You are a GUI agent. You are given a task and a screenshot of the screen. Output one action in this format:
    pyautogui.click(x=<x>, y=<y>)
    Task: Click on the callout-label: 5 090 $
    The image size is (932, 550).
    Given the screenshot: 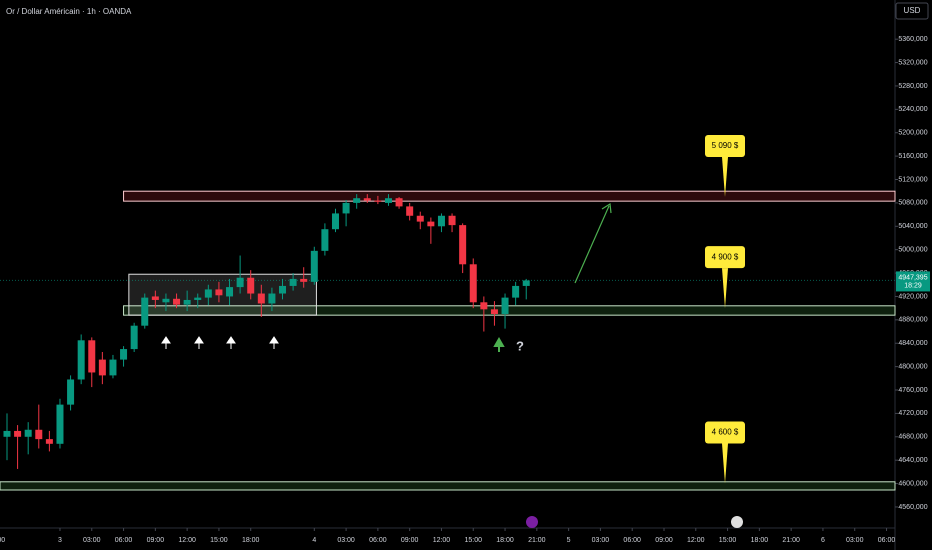 What is the action you would take?
    pyautogui.click(x=725, y=145)
    